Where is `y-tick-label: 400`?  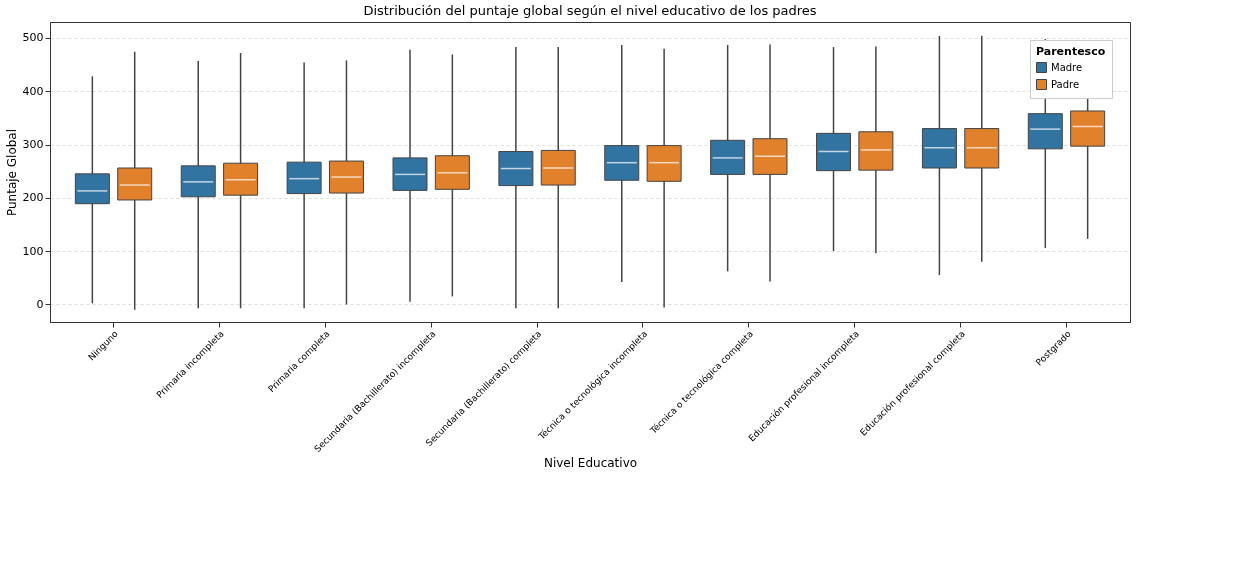
y-tick-label: 400 is located at coordinates (33, 91).